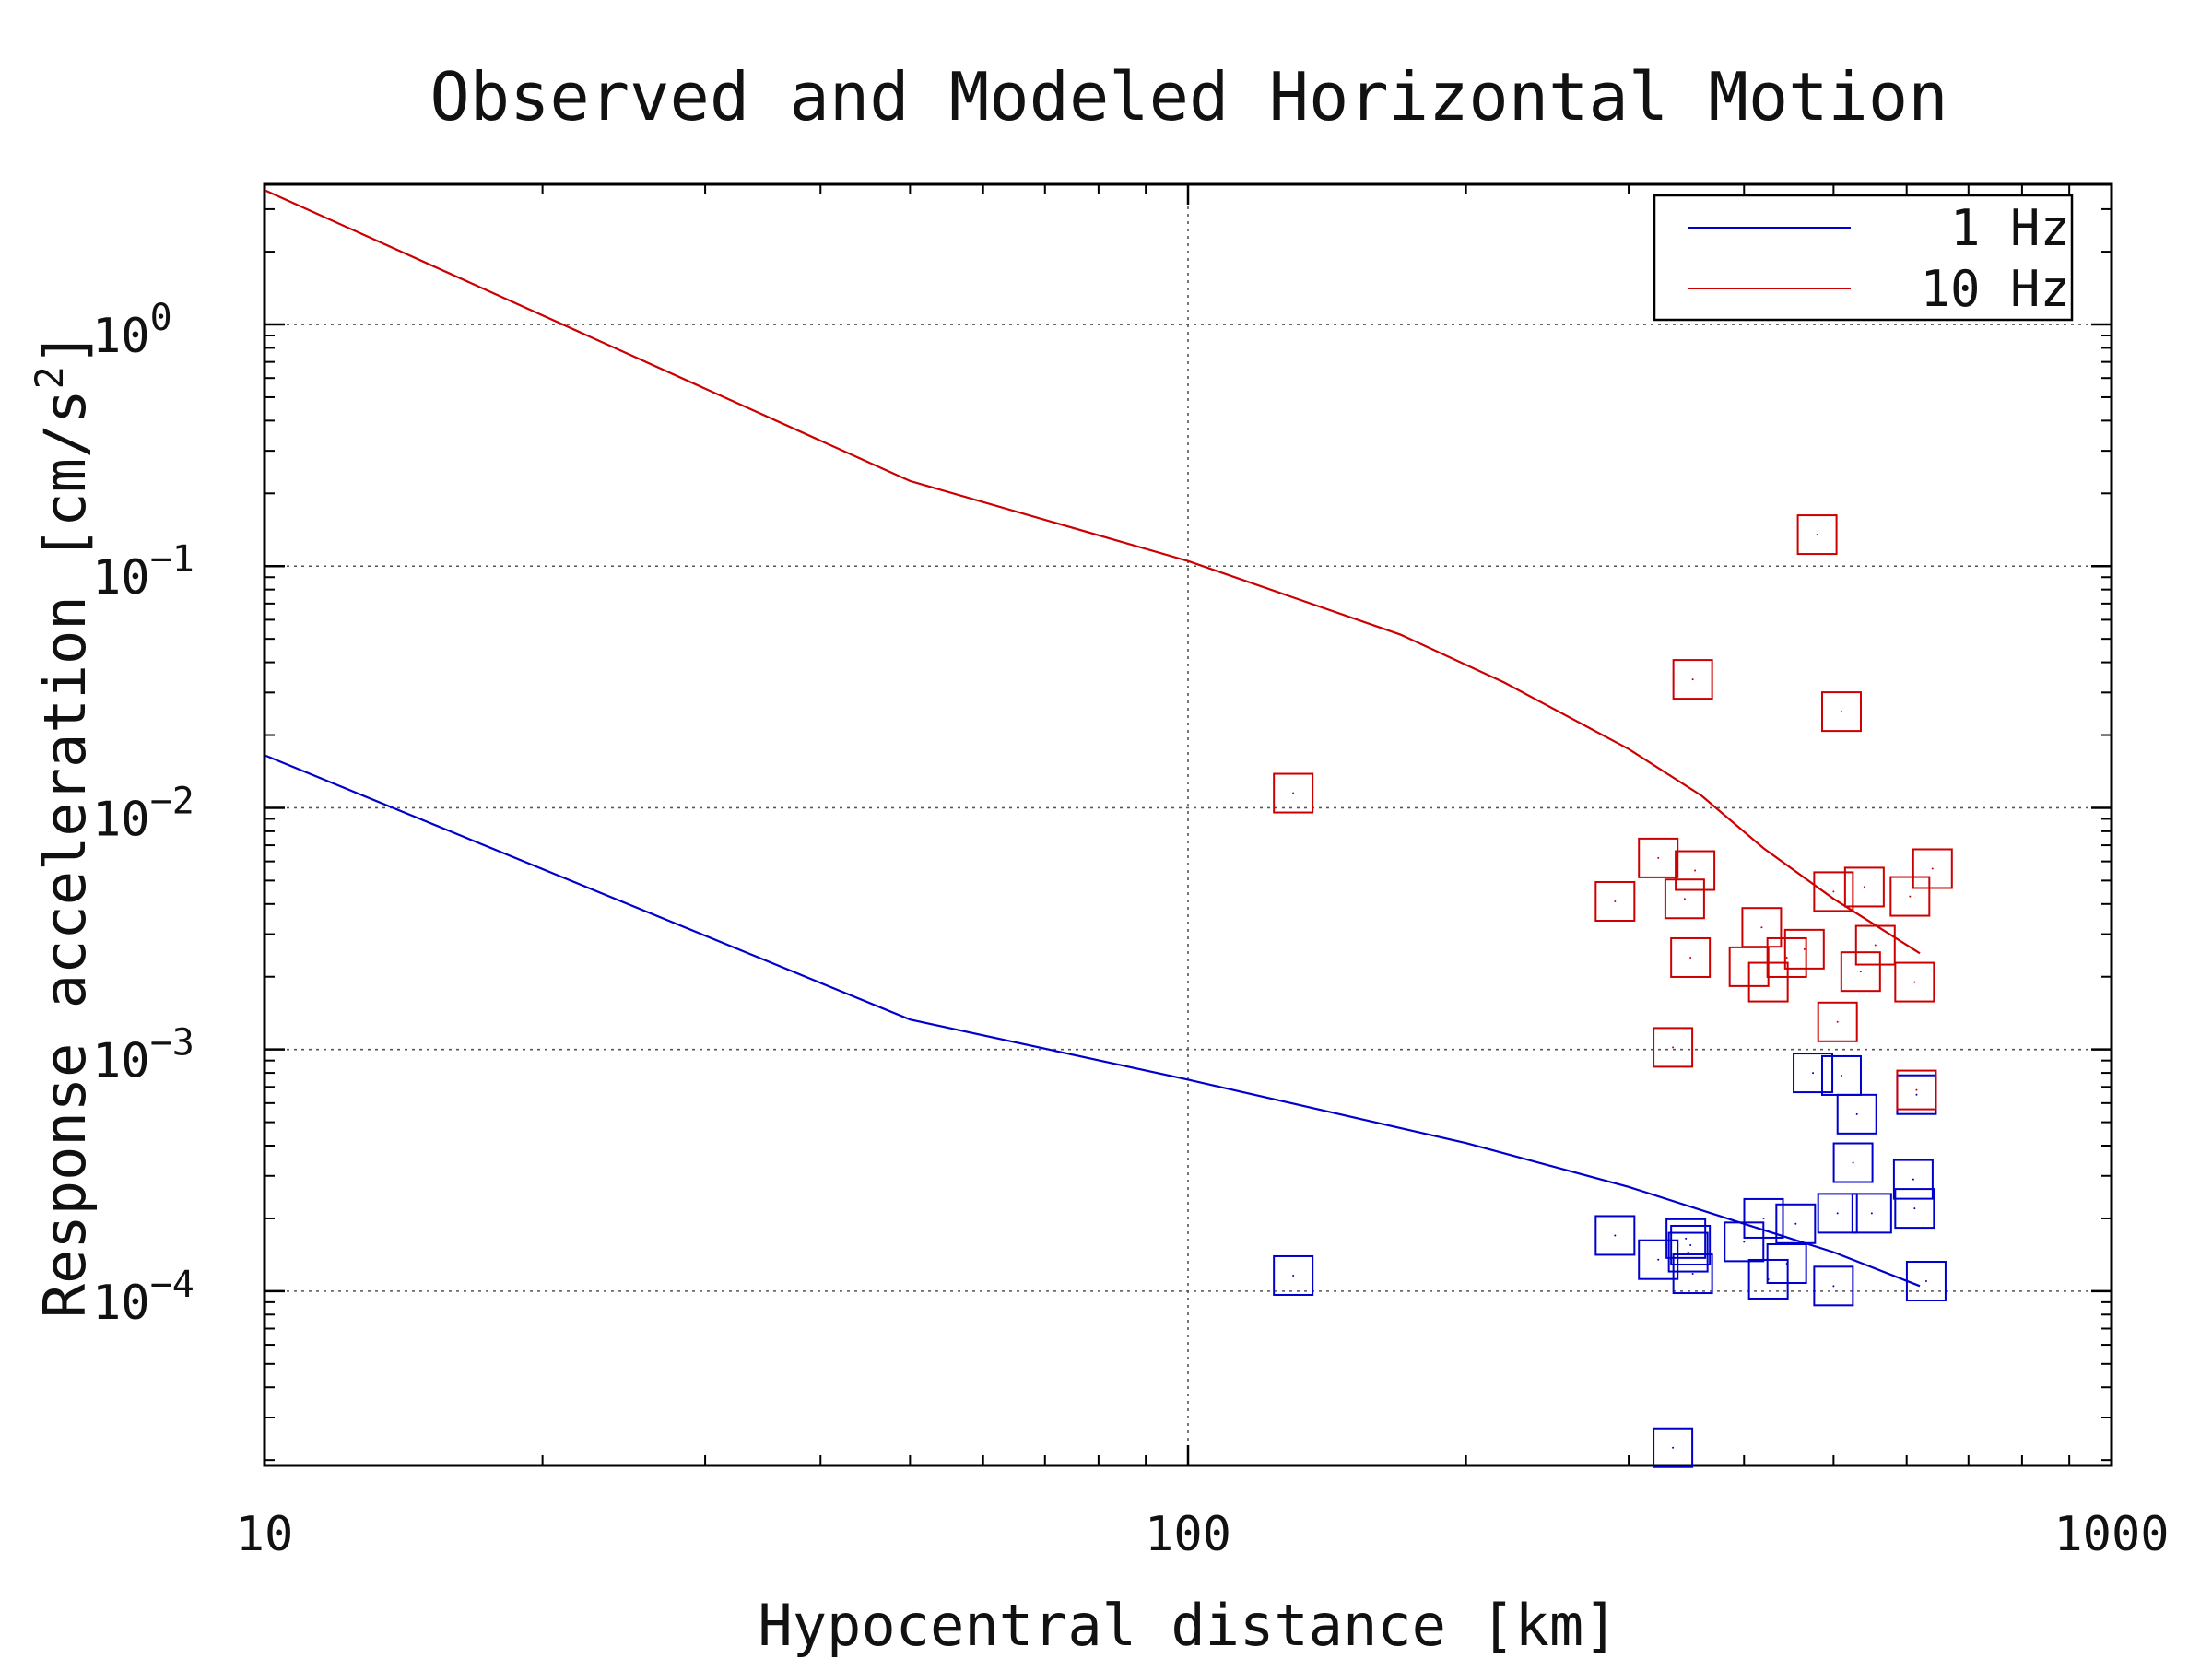 The image size is (2212, 1659). What do you see at coordinates (65, 349) in the screenshot?
I see `y-axis-label-end: ]` at bounding box center [65, 349].